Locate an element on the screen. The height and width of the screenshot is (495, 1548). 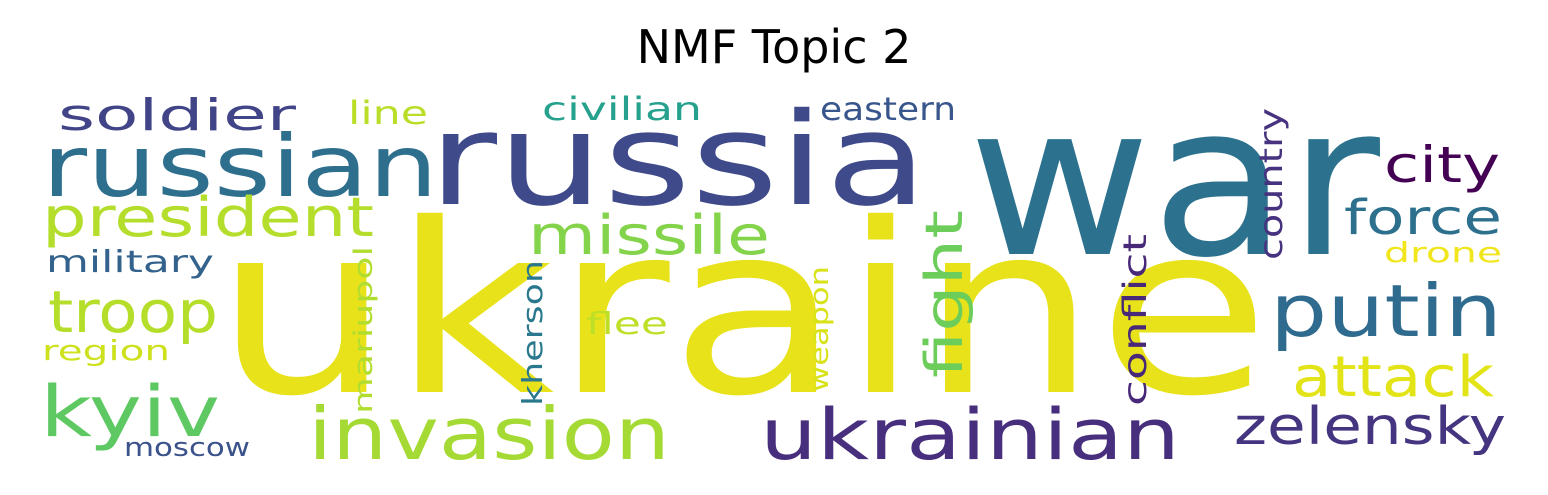
word-civilian: civilian is located at coordinates (622, 109).